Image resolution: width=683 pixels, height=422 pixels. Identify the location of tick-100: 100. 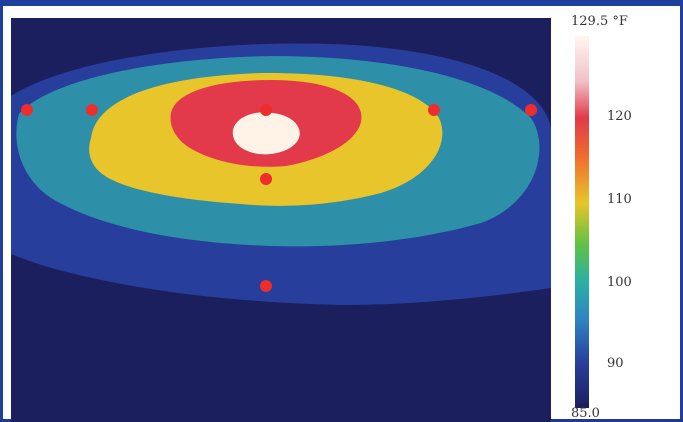
(619, 282).